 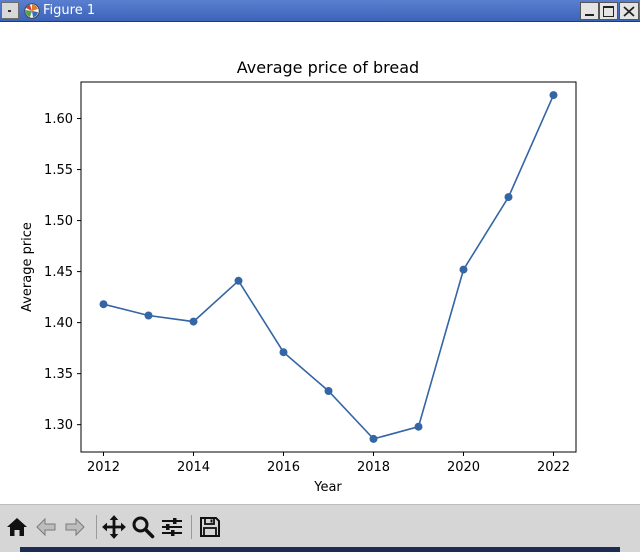 I want to click on configure-subplots-button, so click(x=172, y=527).